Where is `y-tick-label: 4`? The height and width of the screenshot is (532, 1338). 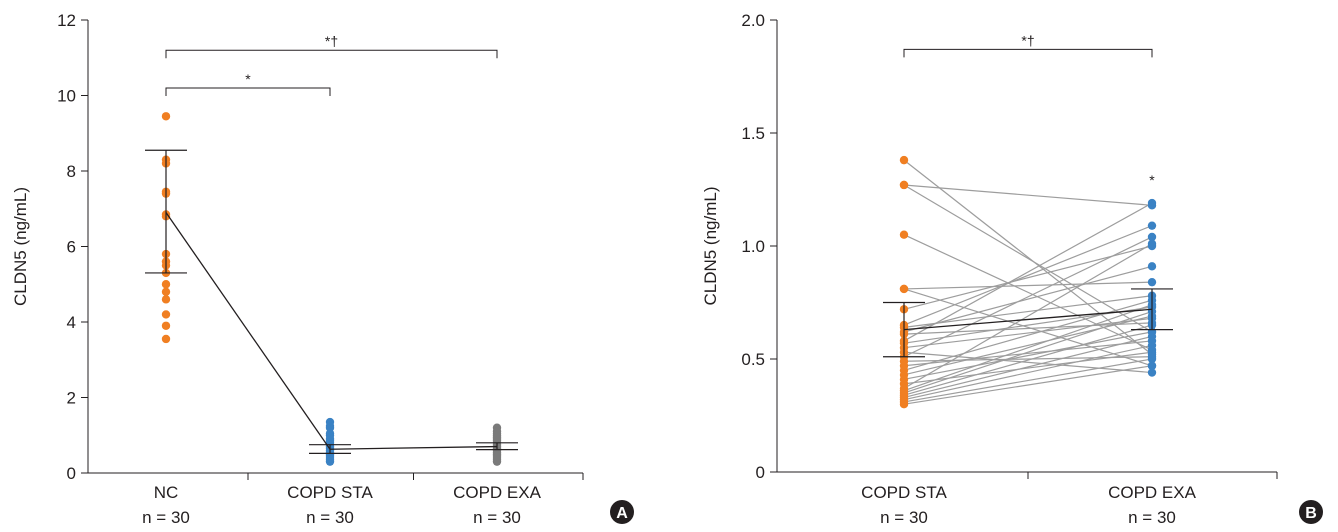
y-tick-label: 4 is located at coordinates (71, 322).